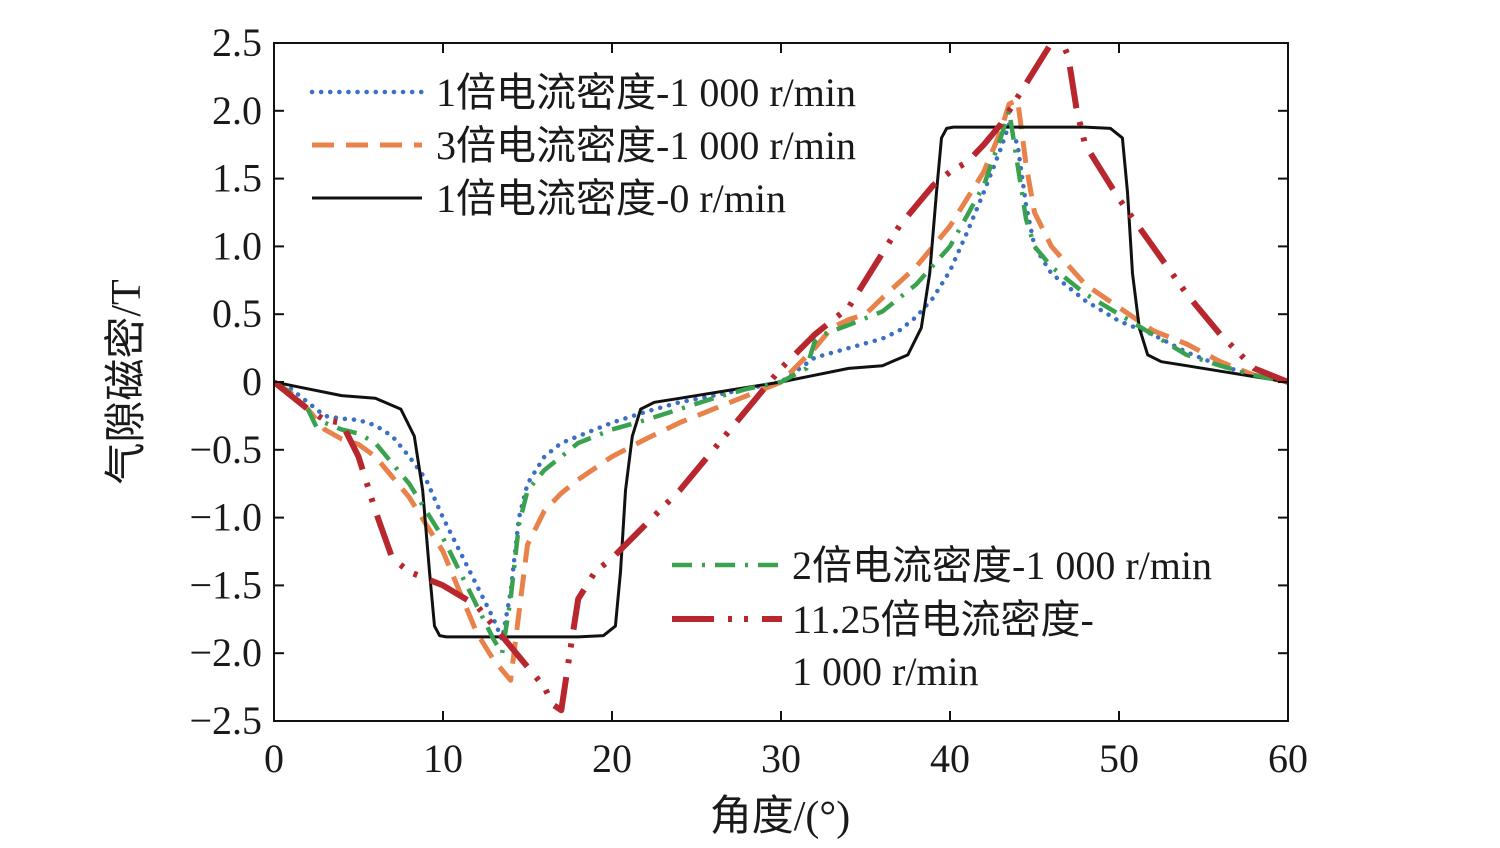 The width and height of the screenshot is (1500, 848). What do you see at coordinates (225, 584) in the screenshot?
I see `y-tick-label: −1.5` at bounding box center [225, 584].